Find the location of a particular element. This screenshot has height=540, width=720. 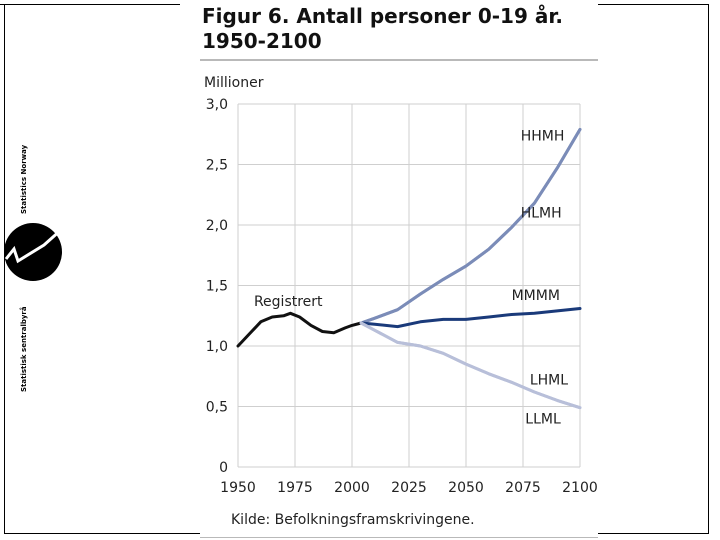

series-label-hlmh: HLMH is located at coordinates (541, 214).